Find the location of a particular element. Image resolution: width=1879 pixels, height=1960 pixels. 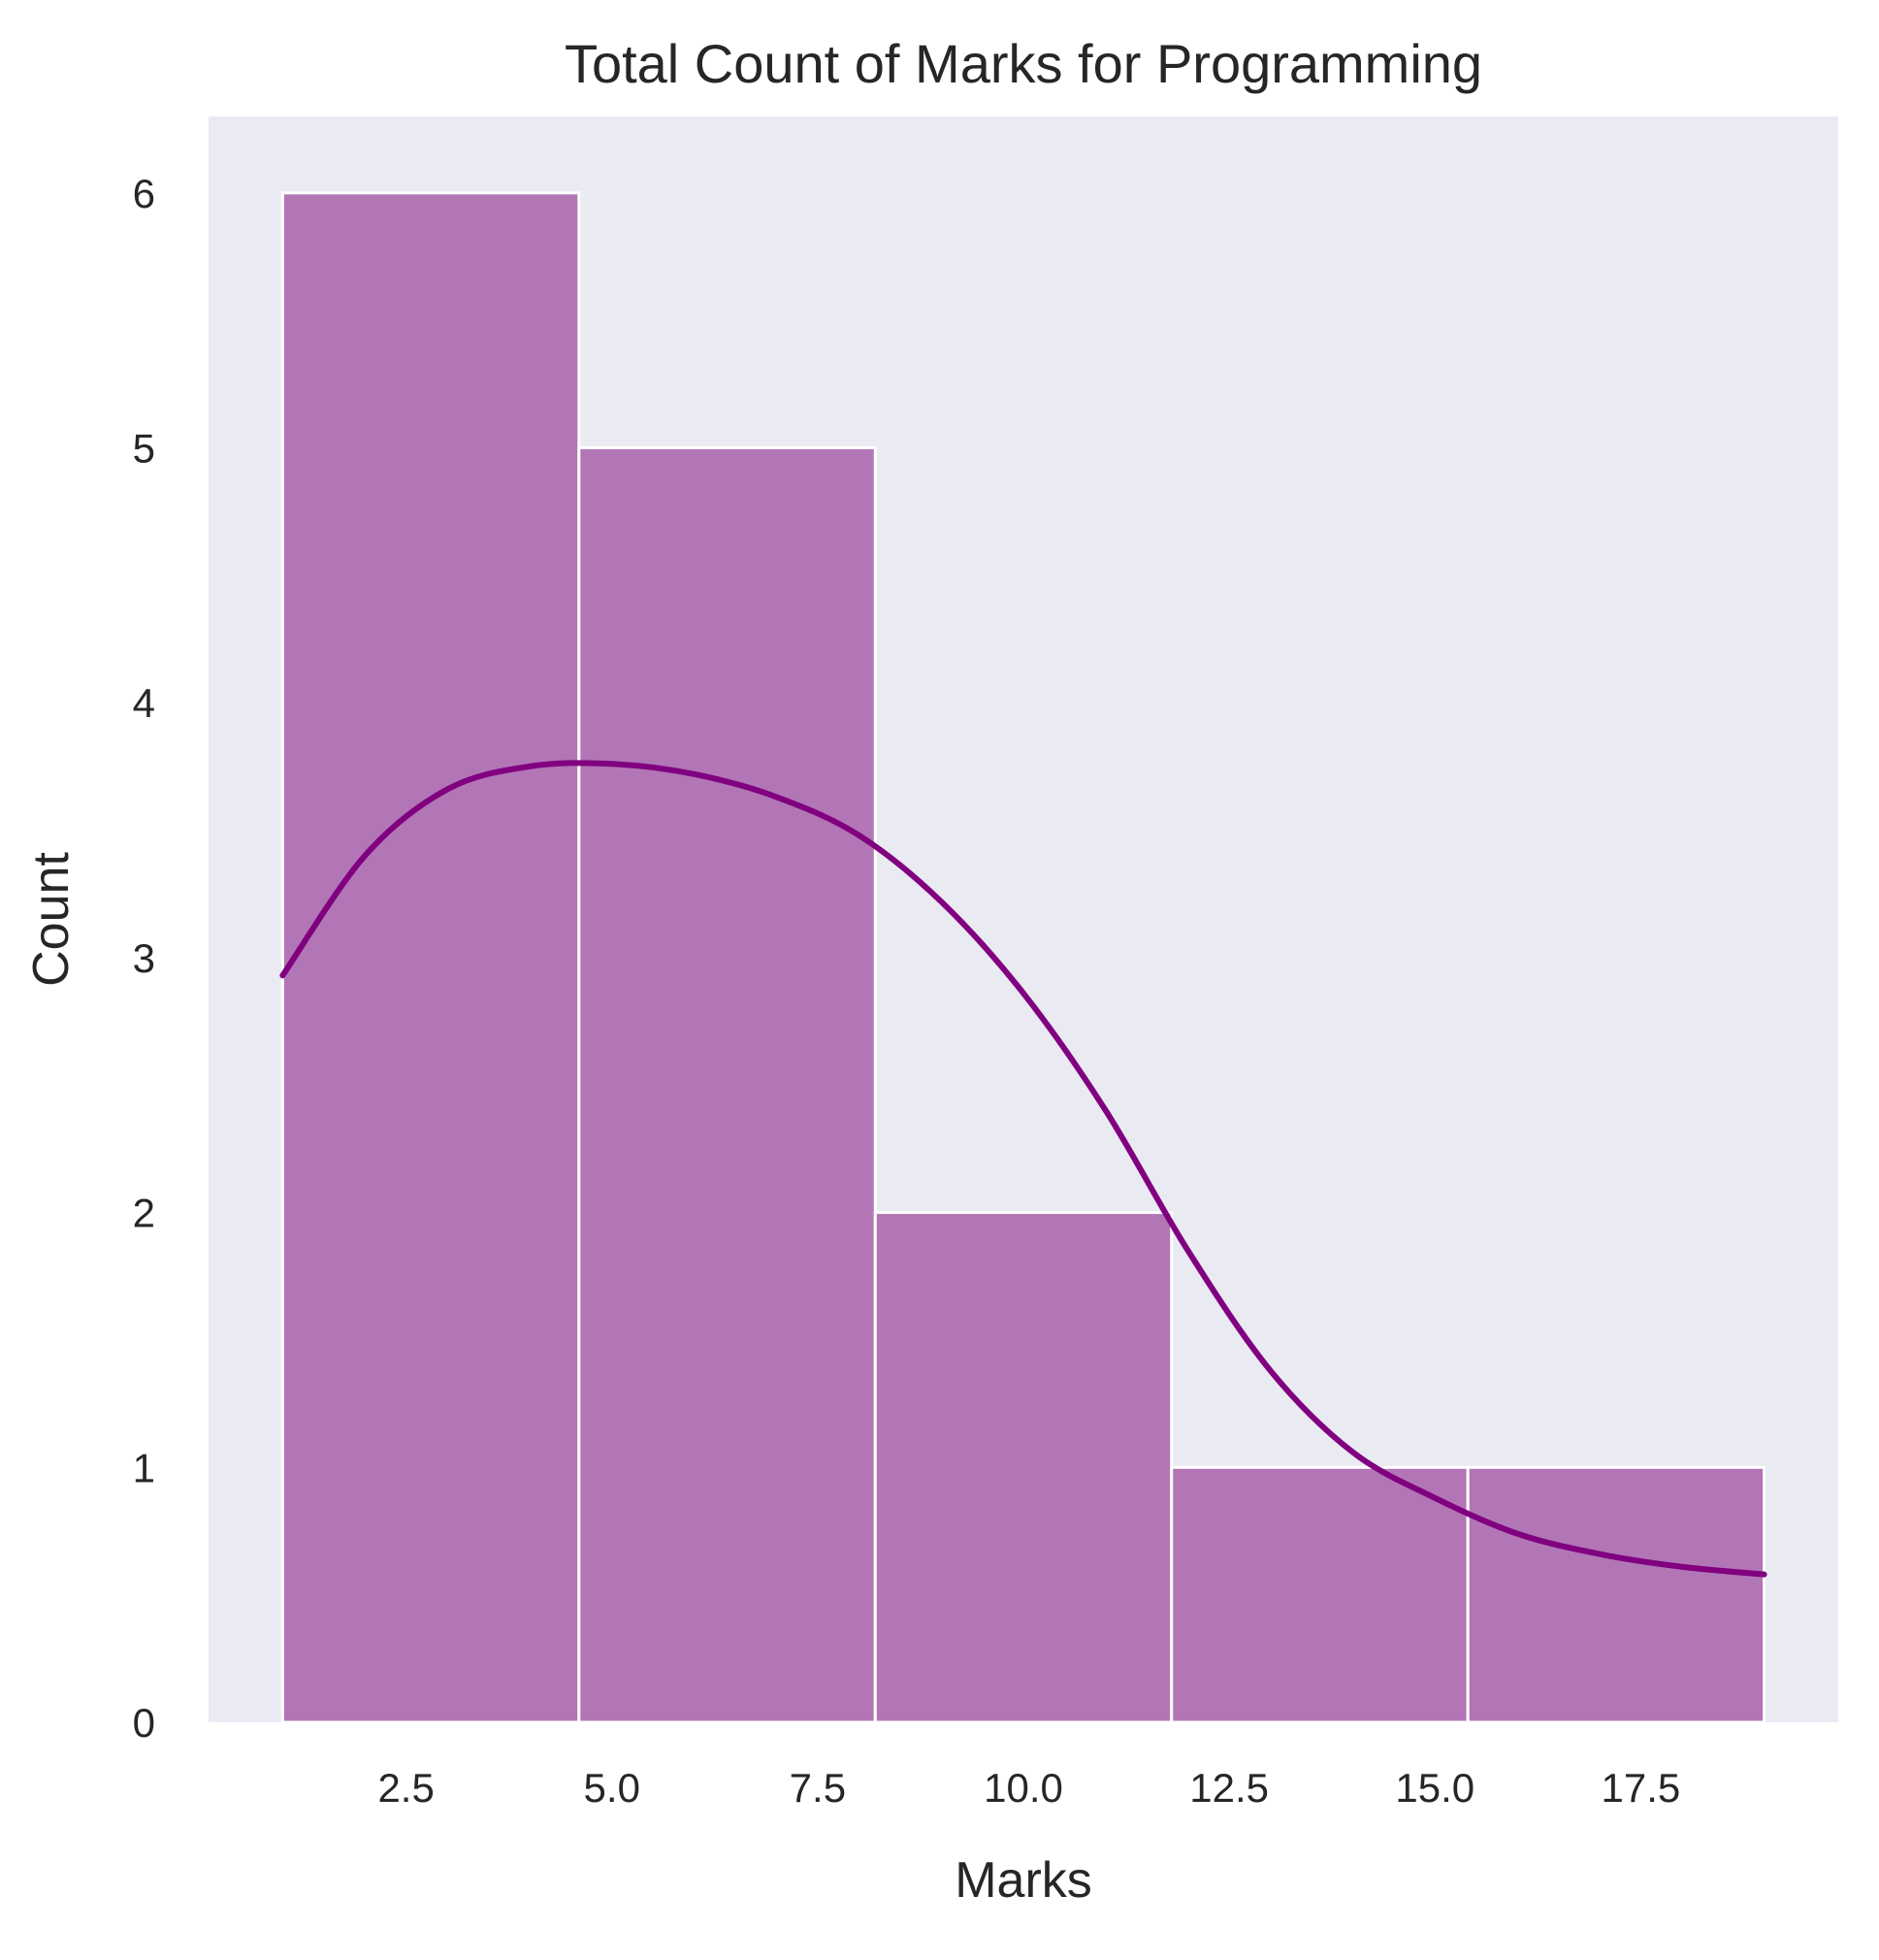

x-tick-label: 7.5 is located at coordinates (818, 1788).